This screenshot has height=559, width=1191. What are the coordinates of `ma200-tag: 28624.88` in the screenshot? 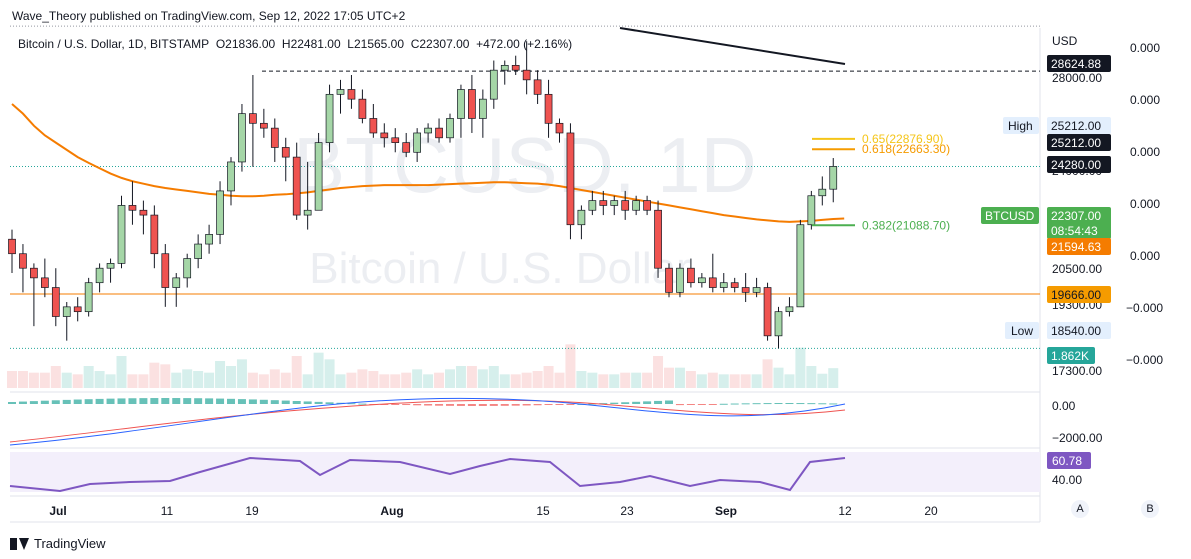 It's located at (1076, 64).